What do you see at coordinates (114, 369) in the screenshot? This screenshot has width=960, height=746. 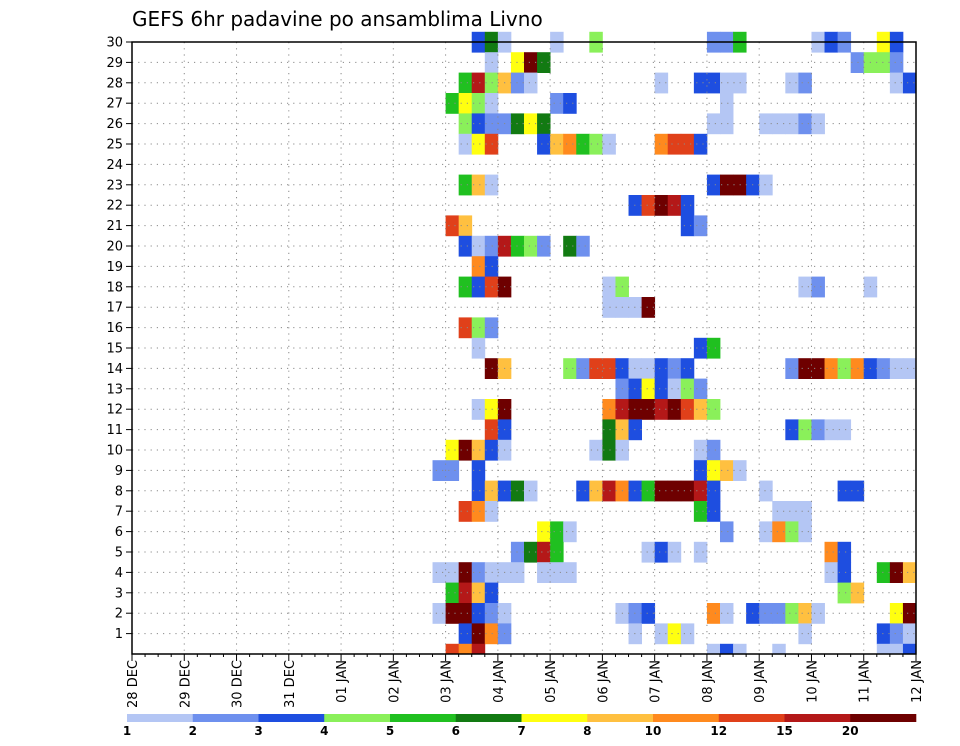 I see `y-tick-label: 14` at bounding box center [114, 369].